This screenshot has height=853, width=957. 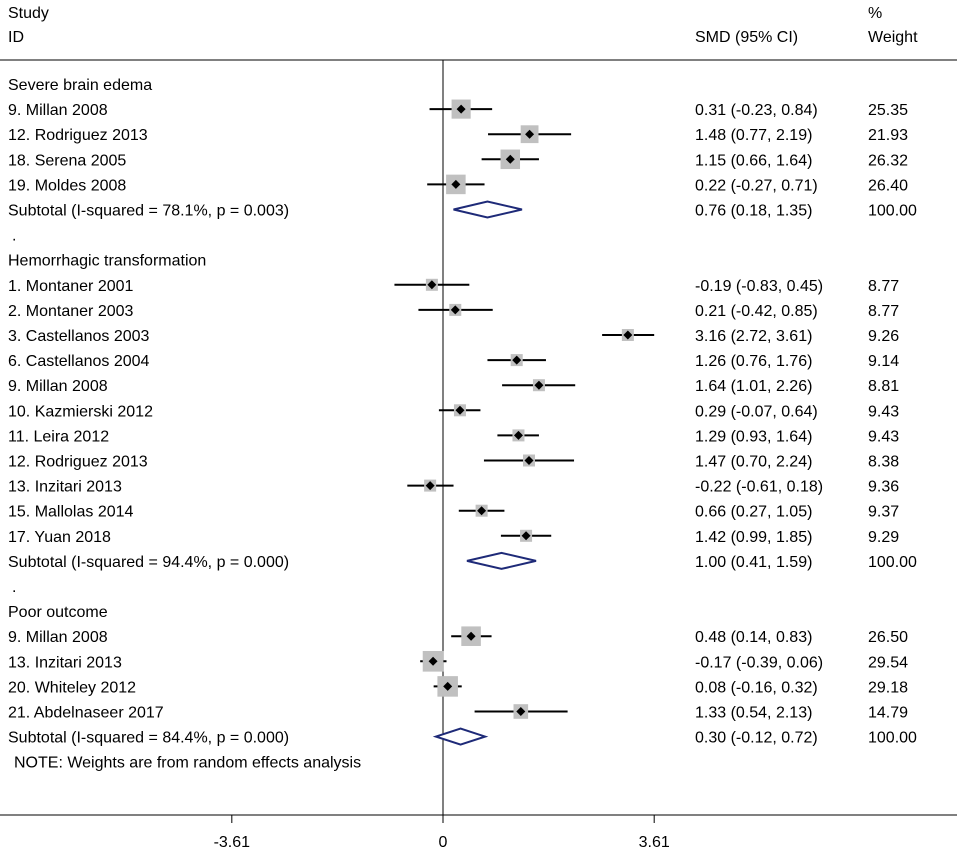 What do you see at coordinates (756, 687) in the screenshot?
I see `effect-ci-text: 0.08 (-0.16, 0.32)` at bounding box center [756, 687].